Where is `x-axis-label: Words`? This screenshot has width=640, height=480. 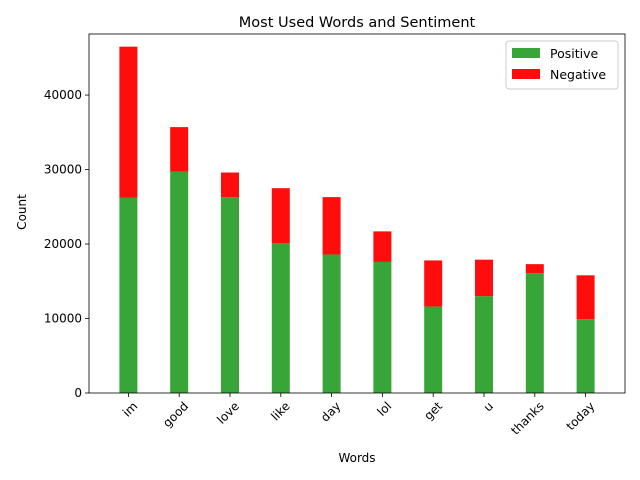 x-axis-label: Words is located at coordinates (356, 458).